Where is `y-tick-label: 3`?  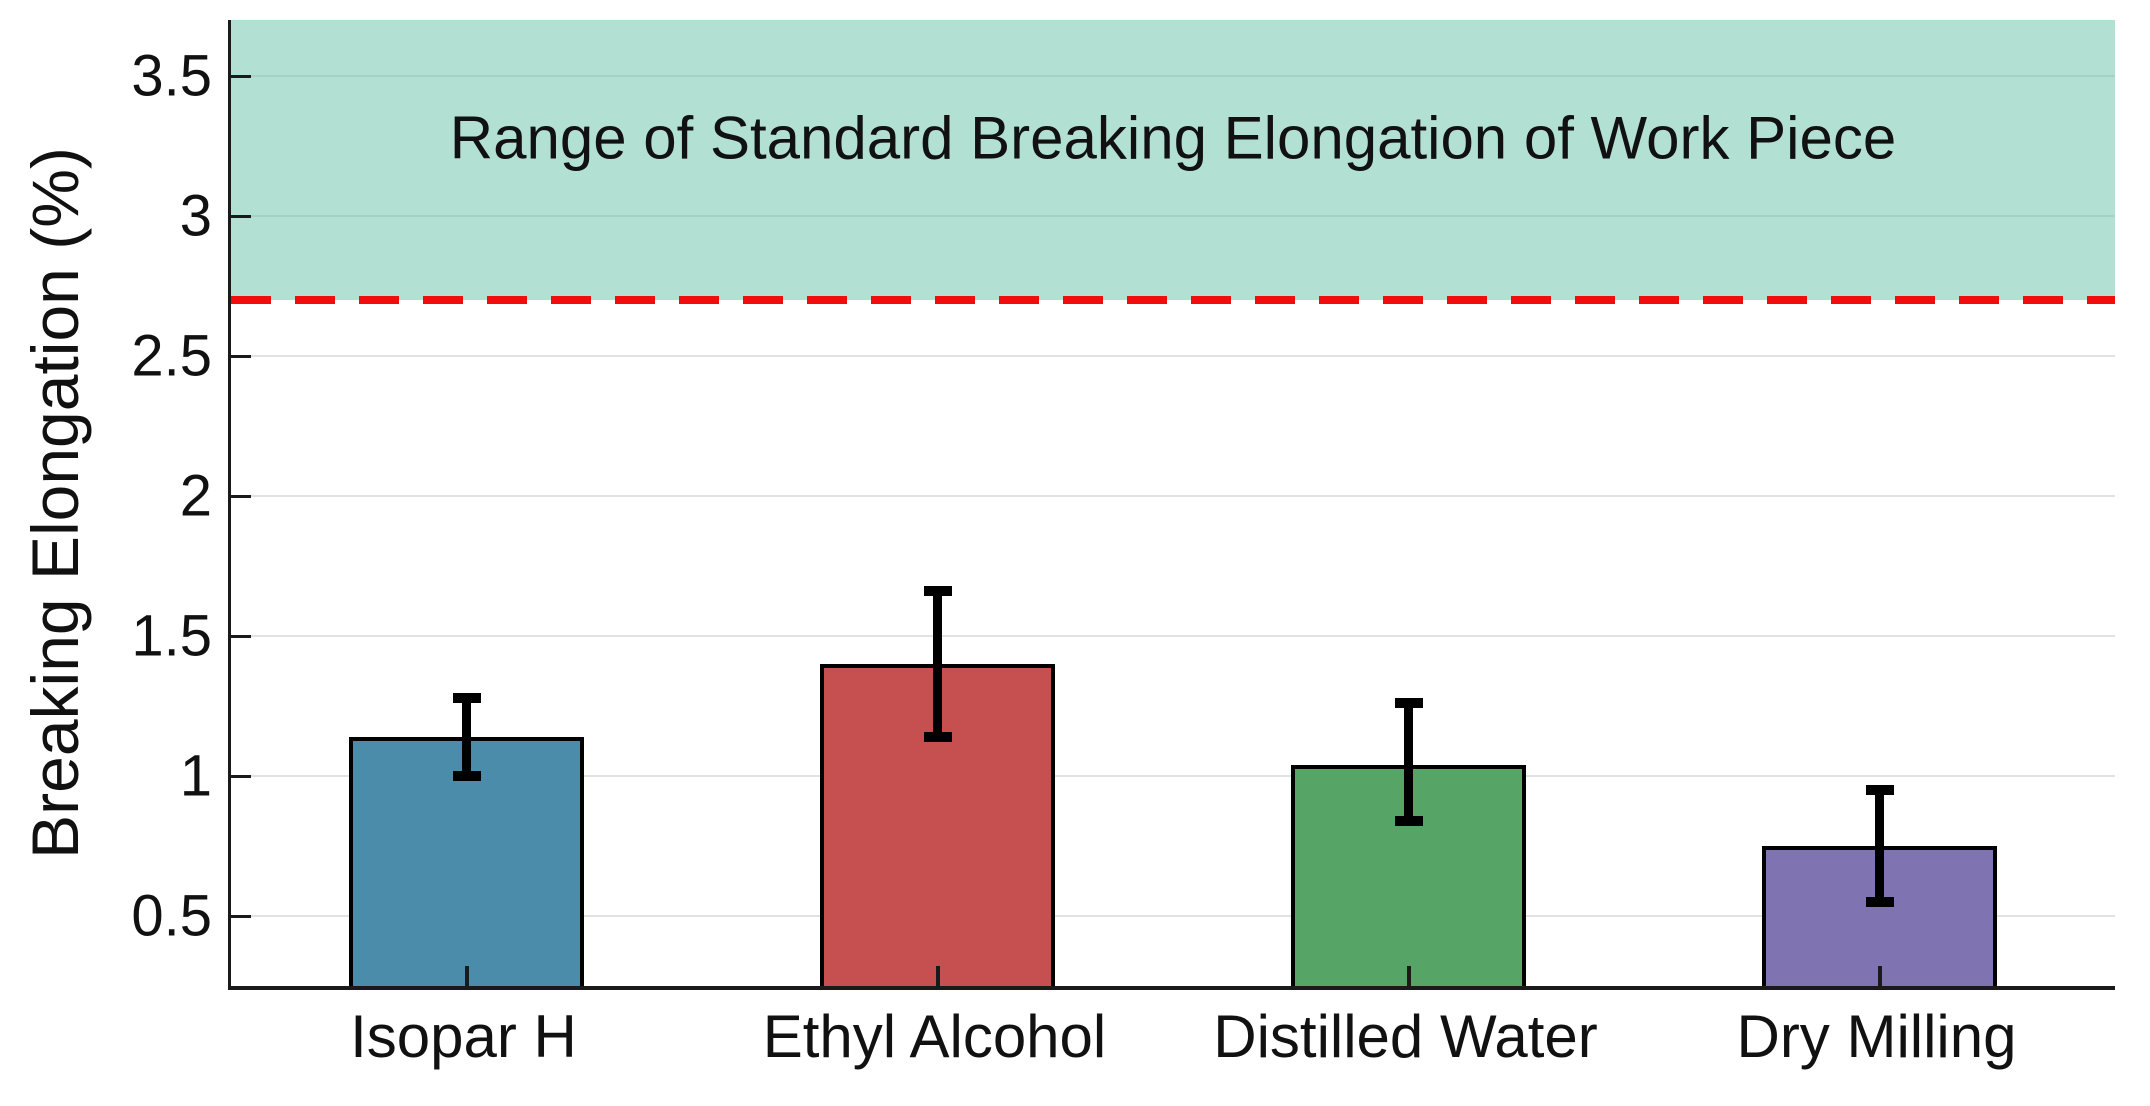 y-tick-label: 3 is located at coordinates (195, 216).